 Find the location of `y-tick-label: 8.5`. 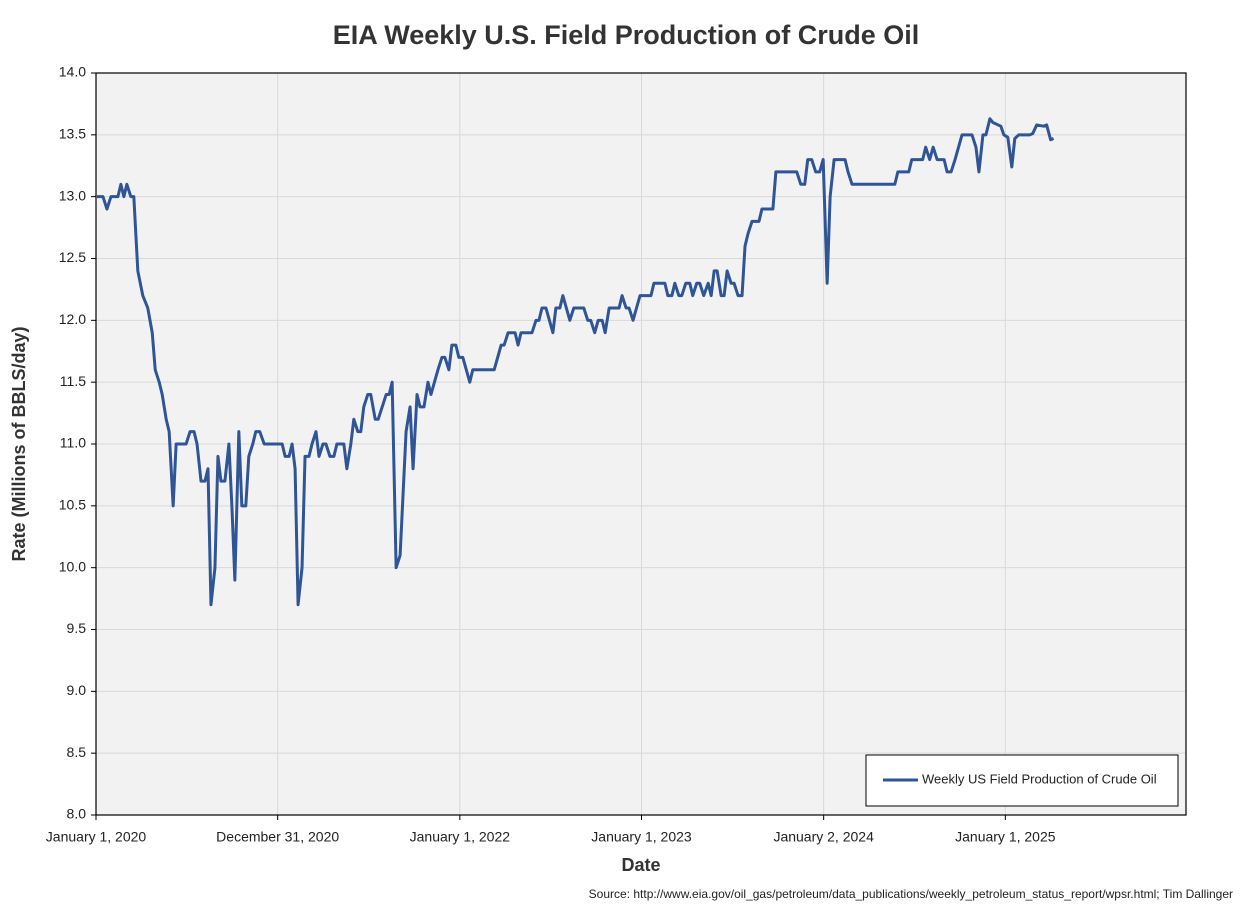

y-tick-label: 8.5 is located at coordinates (77, 752).